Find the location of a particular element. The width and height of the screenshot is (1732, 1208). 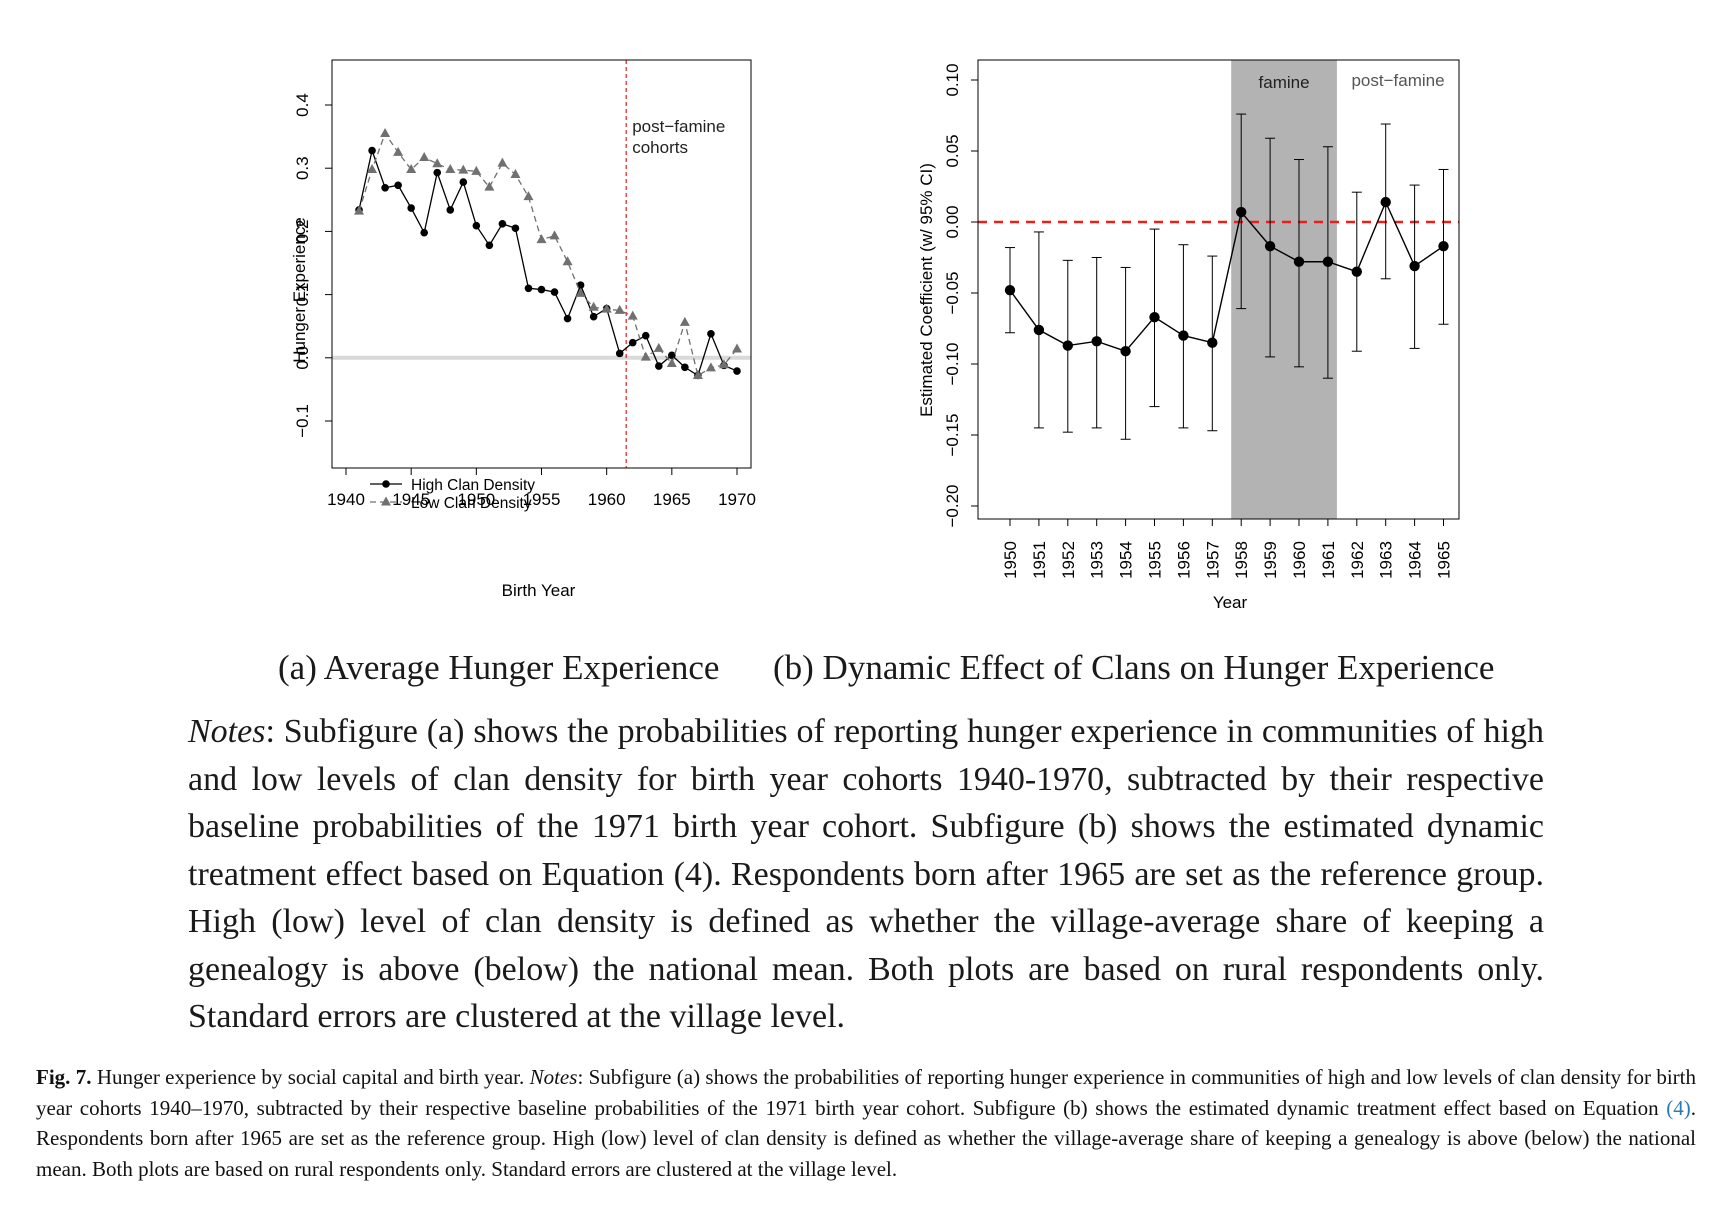

y-tick-label: 0.00 is located at coordinates (952, 221).